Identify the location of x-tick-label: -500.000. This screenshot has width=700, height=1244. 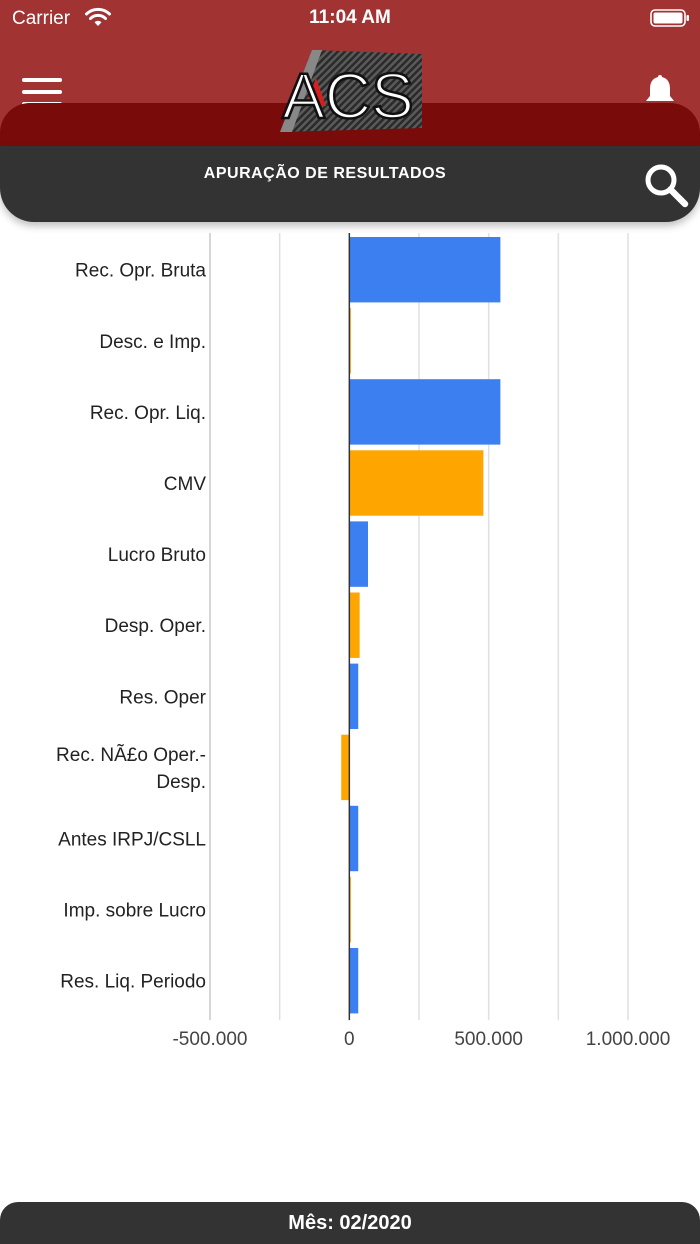
(209, 1039).